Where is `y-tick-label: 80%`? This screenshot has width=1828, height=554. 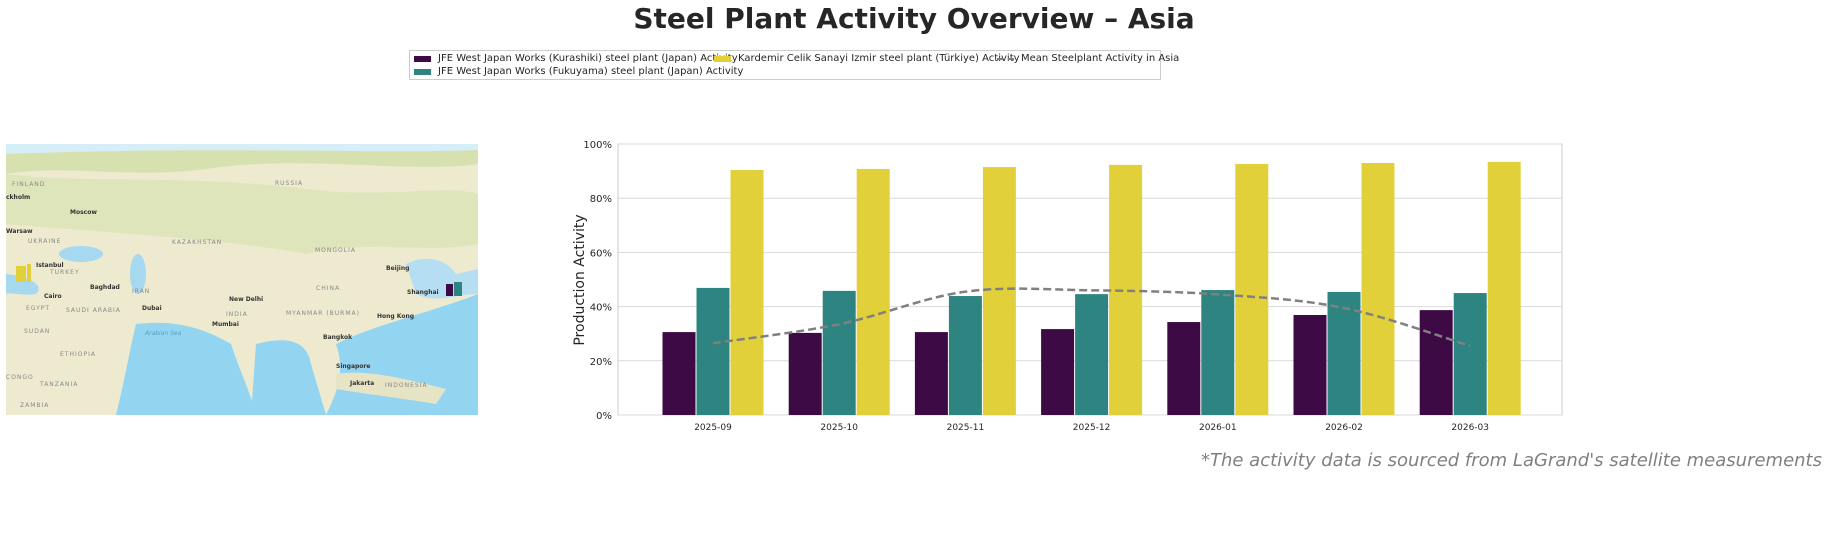 y-tick-label: 80% is located at coordinates (601, 199).